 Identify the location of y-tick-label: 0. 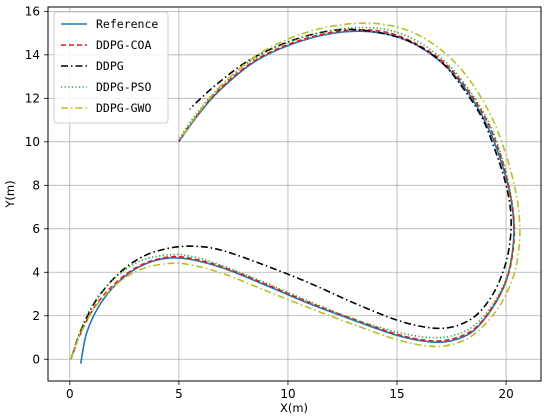
(36, 359).